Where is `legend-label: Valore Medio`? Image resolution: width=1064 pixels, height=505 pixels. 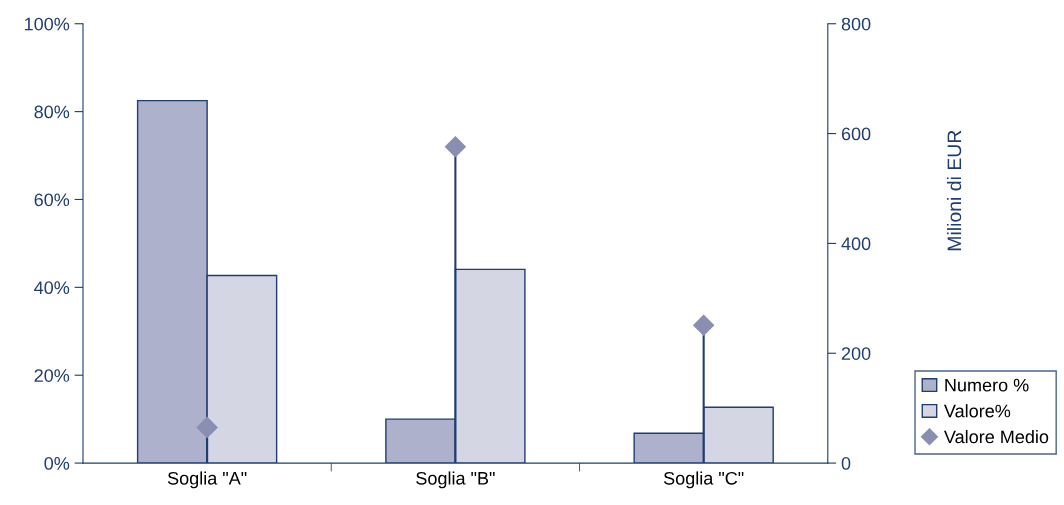 legend-label: Valore Medio is located at coordinates (996, 437).